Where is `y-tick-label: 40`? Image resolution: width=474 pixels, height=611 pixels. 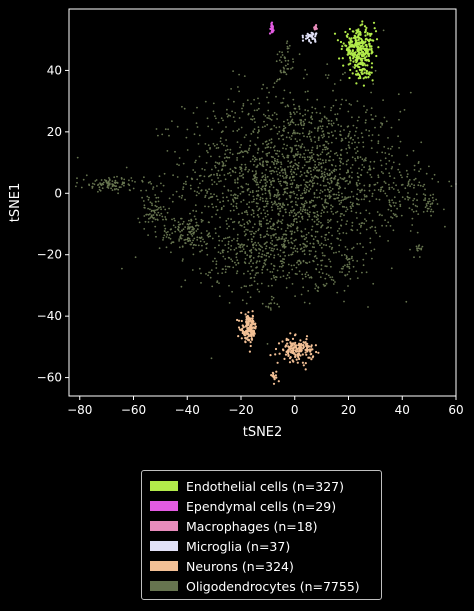
y-tick-label: 40 is located at coordinates (54, 70).